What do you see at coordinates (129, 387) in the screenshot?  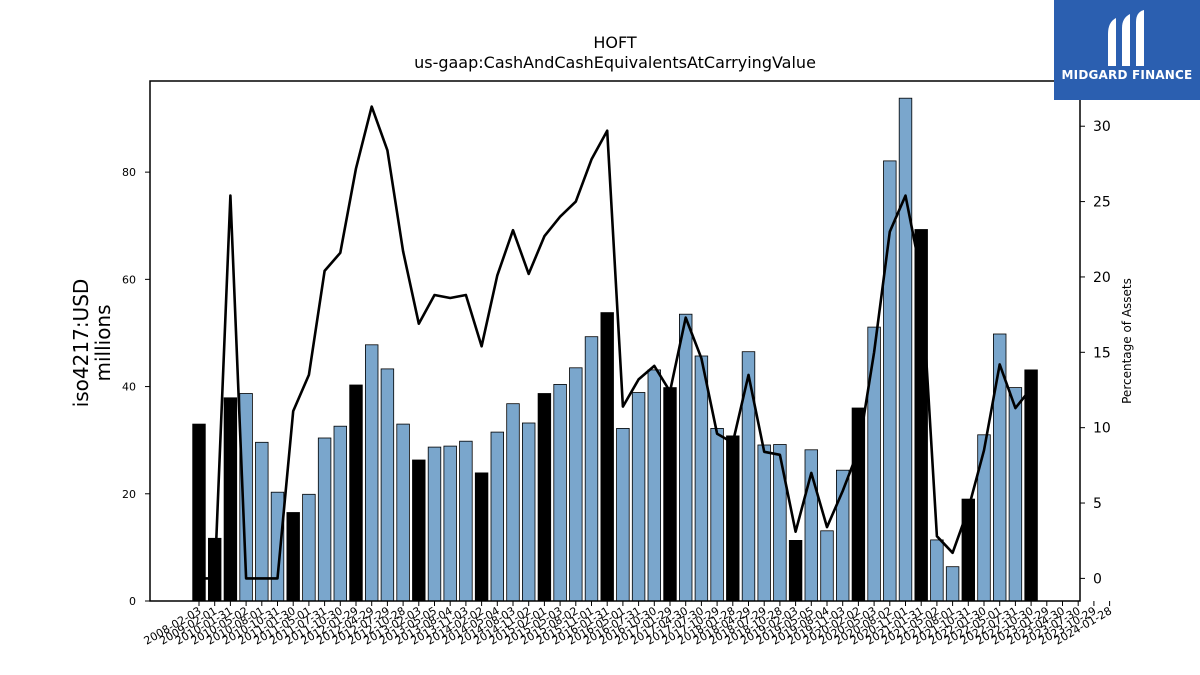 I see `y-tick-label: 40` at bounding box center [129, 387].